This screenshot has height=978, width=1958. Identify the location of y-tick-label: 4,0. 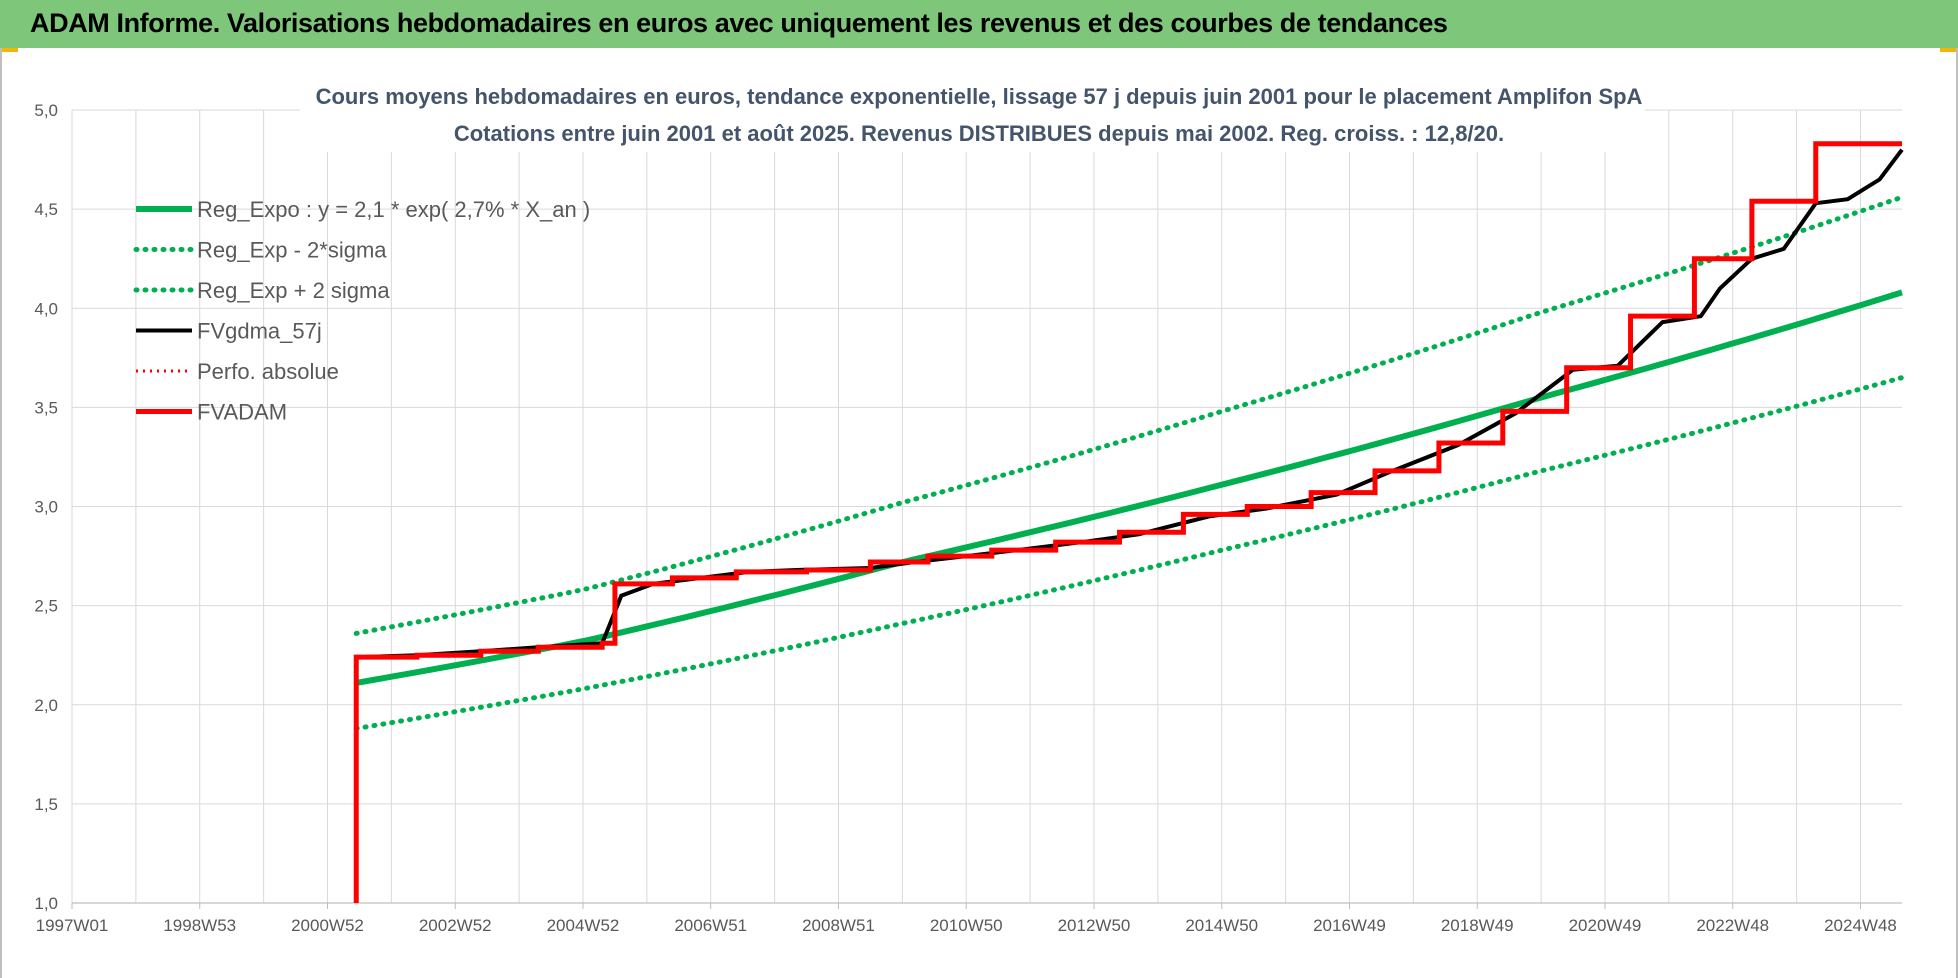
(46, 308).